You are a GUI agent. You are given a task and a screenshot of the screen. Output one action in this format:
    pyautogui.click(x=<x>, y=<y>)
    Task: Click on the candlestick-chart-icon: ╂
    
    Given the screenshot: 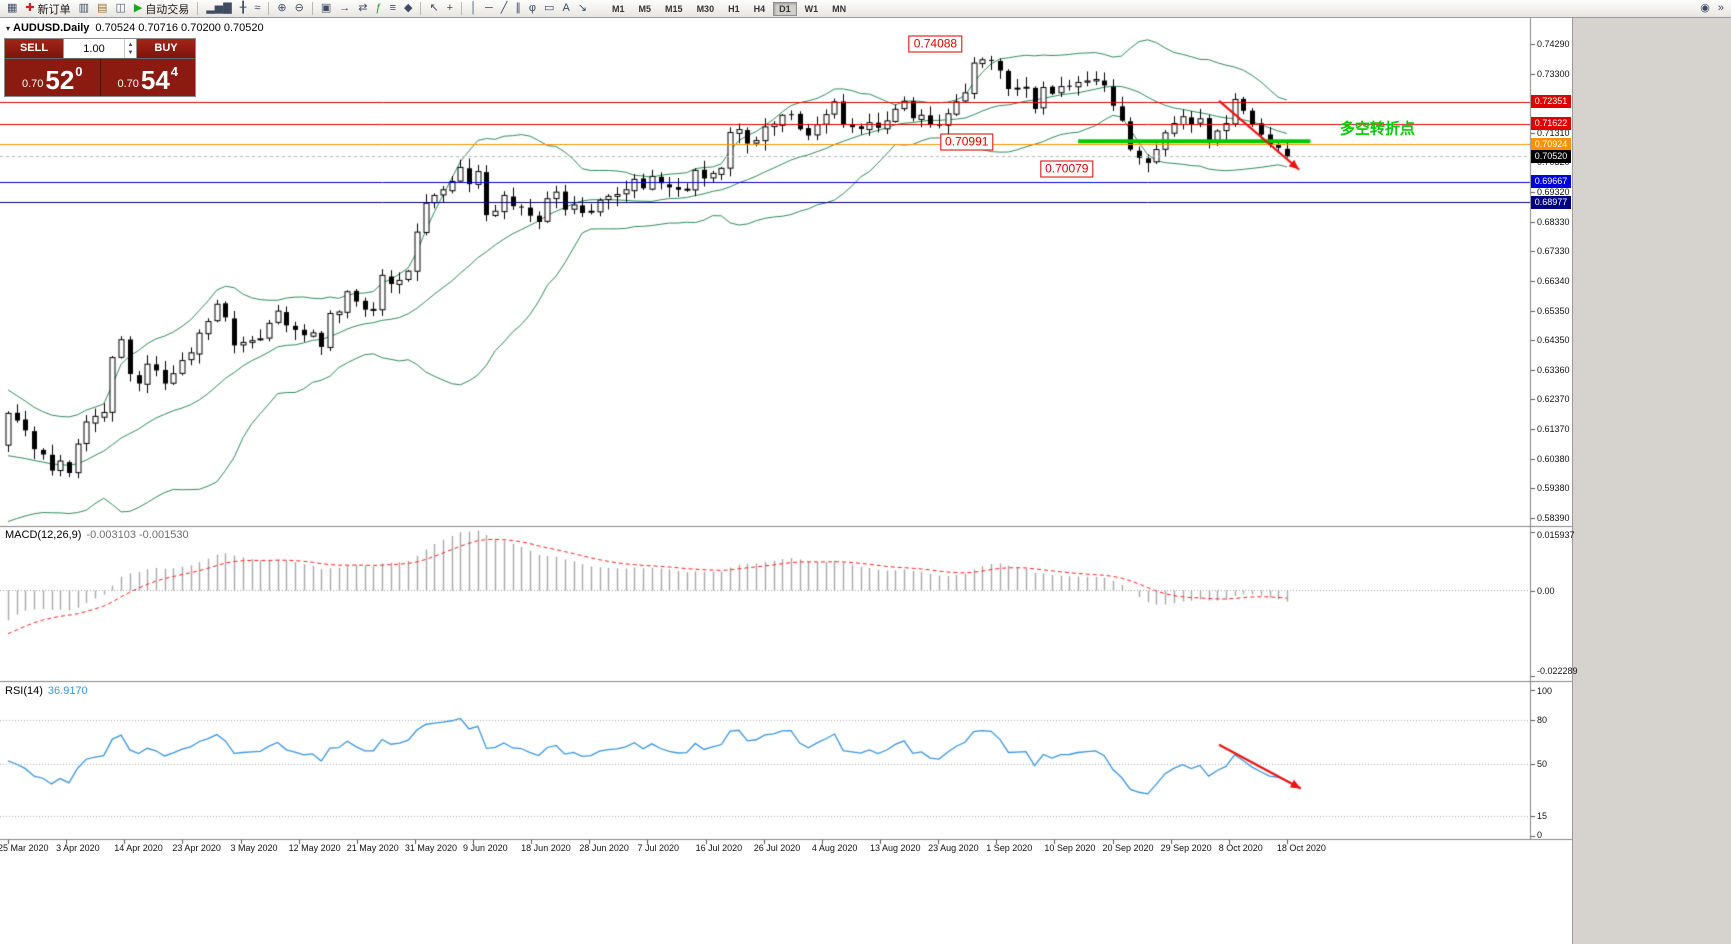 What is the action you would take?
    pyautogui.click(x=243, y=9)
    